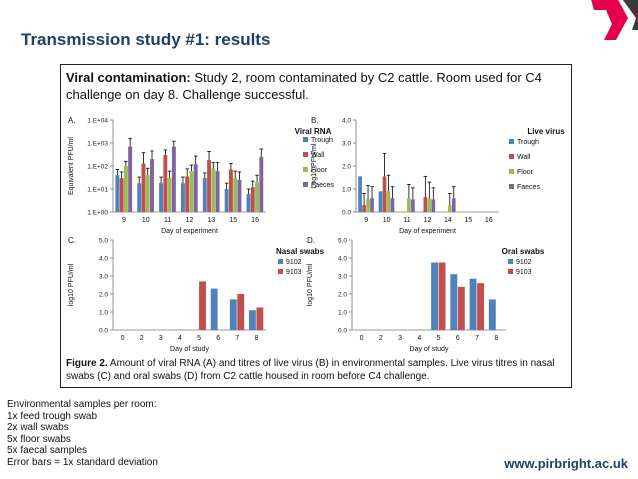  Describe the element at coordinates (142, 338) in the screenshot. I see `x-tick-label: 2` at that location.